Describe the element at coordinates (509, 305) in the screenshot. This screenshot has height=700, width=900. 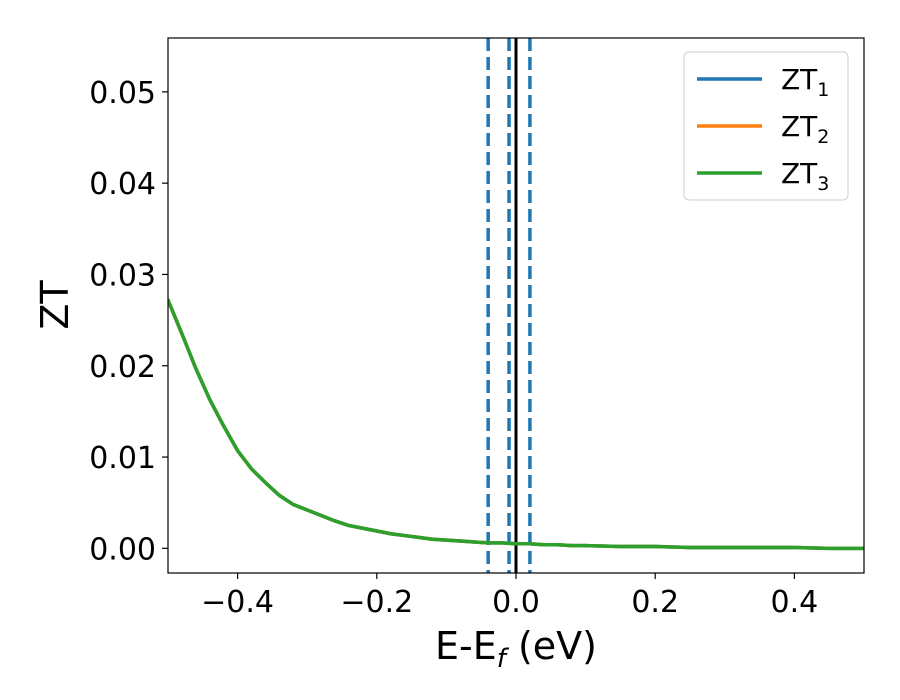
I see `vertical-lines` at that location.